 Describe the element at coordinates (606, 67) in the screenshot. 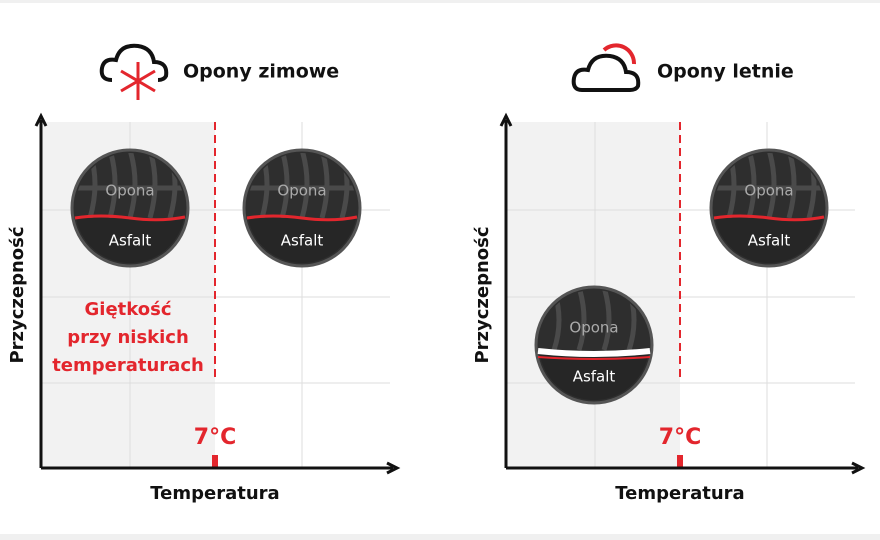

I see `summer-icon` at that location.